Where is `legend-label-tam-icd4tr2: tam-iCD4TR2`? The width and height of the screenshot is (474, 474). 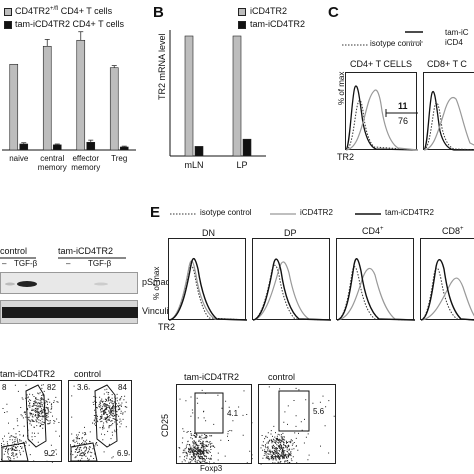 legend-label-tam-icd4tr2: tam-iCD4TR2 is located at coordinates (278, 24).